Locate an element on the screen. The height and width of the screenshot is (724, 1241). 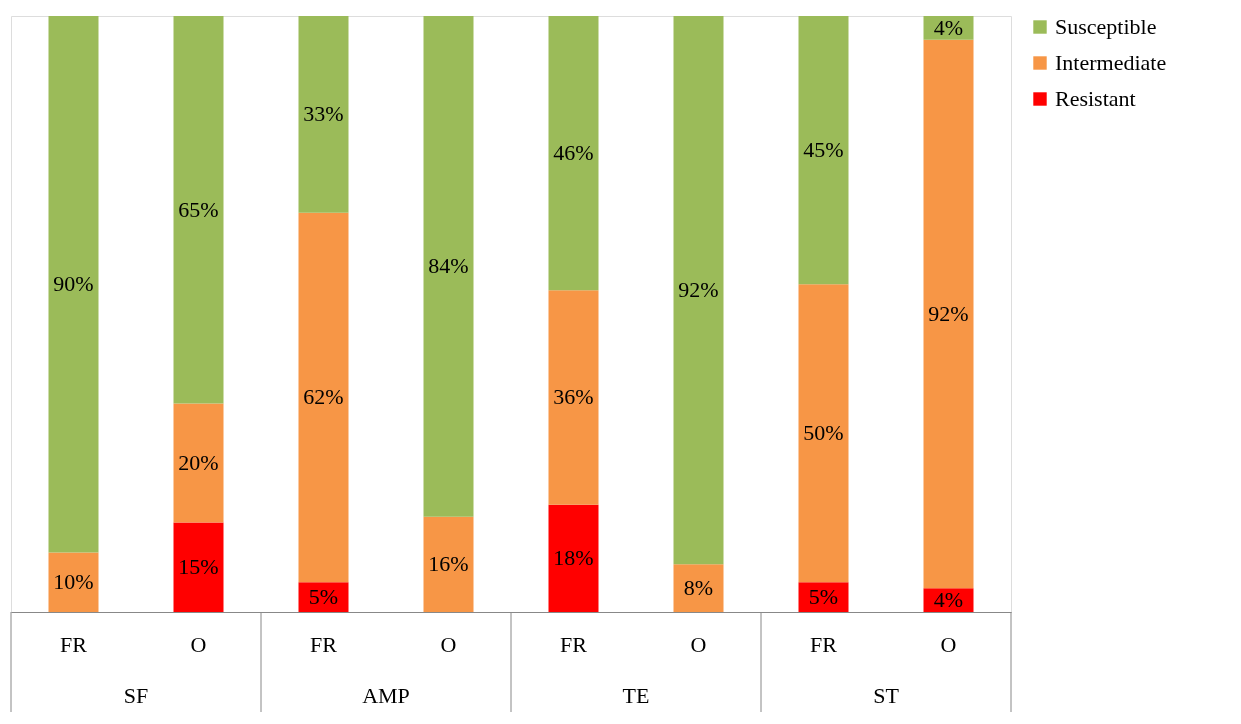
data-label: 46% is located at coordinates (573, 153).